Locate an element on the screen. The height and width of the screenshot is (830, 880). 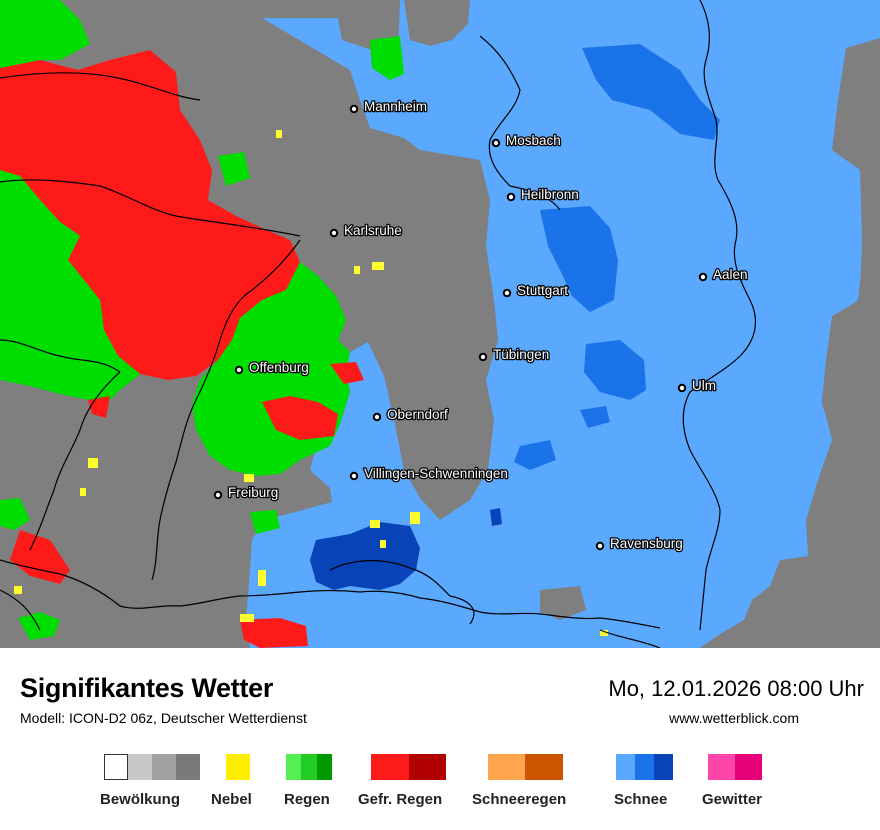
city-label: Ulm is located at coordinates (704, 385).